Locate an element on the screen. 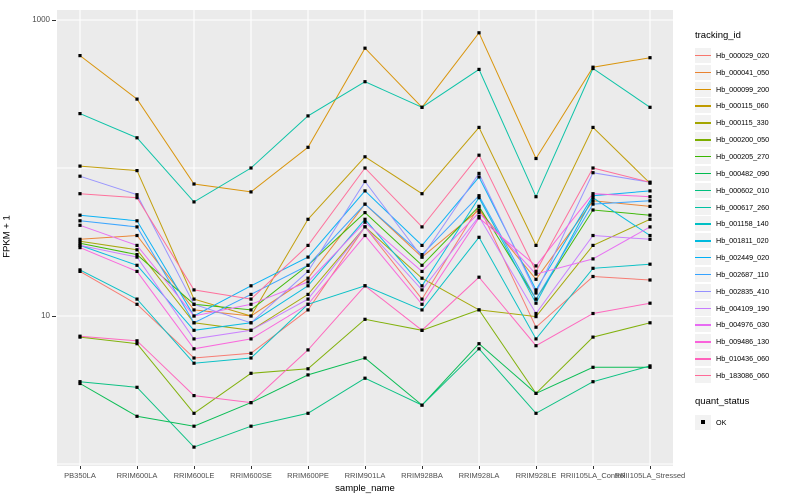 Image resolution: width=800 pixels, height=500 pixels. legend-item-Hb_000482_090: Hb_000482_090 is located at coordinates (732, 173).